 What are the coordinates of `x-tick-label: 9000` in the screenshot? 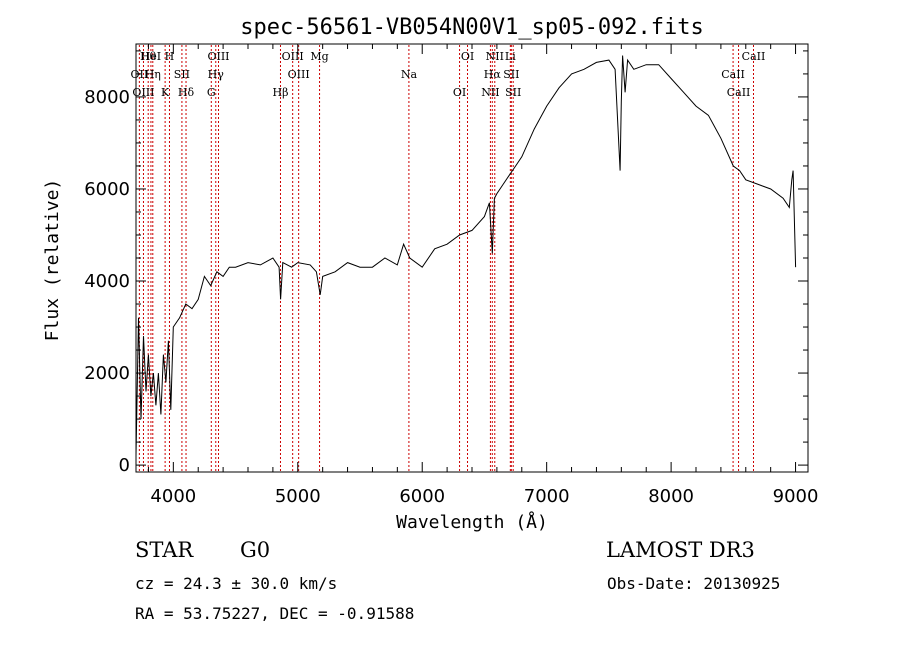 It's located at (796, 496).